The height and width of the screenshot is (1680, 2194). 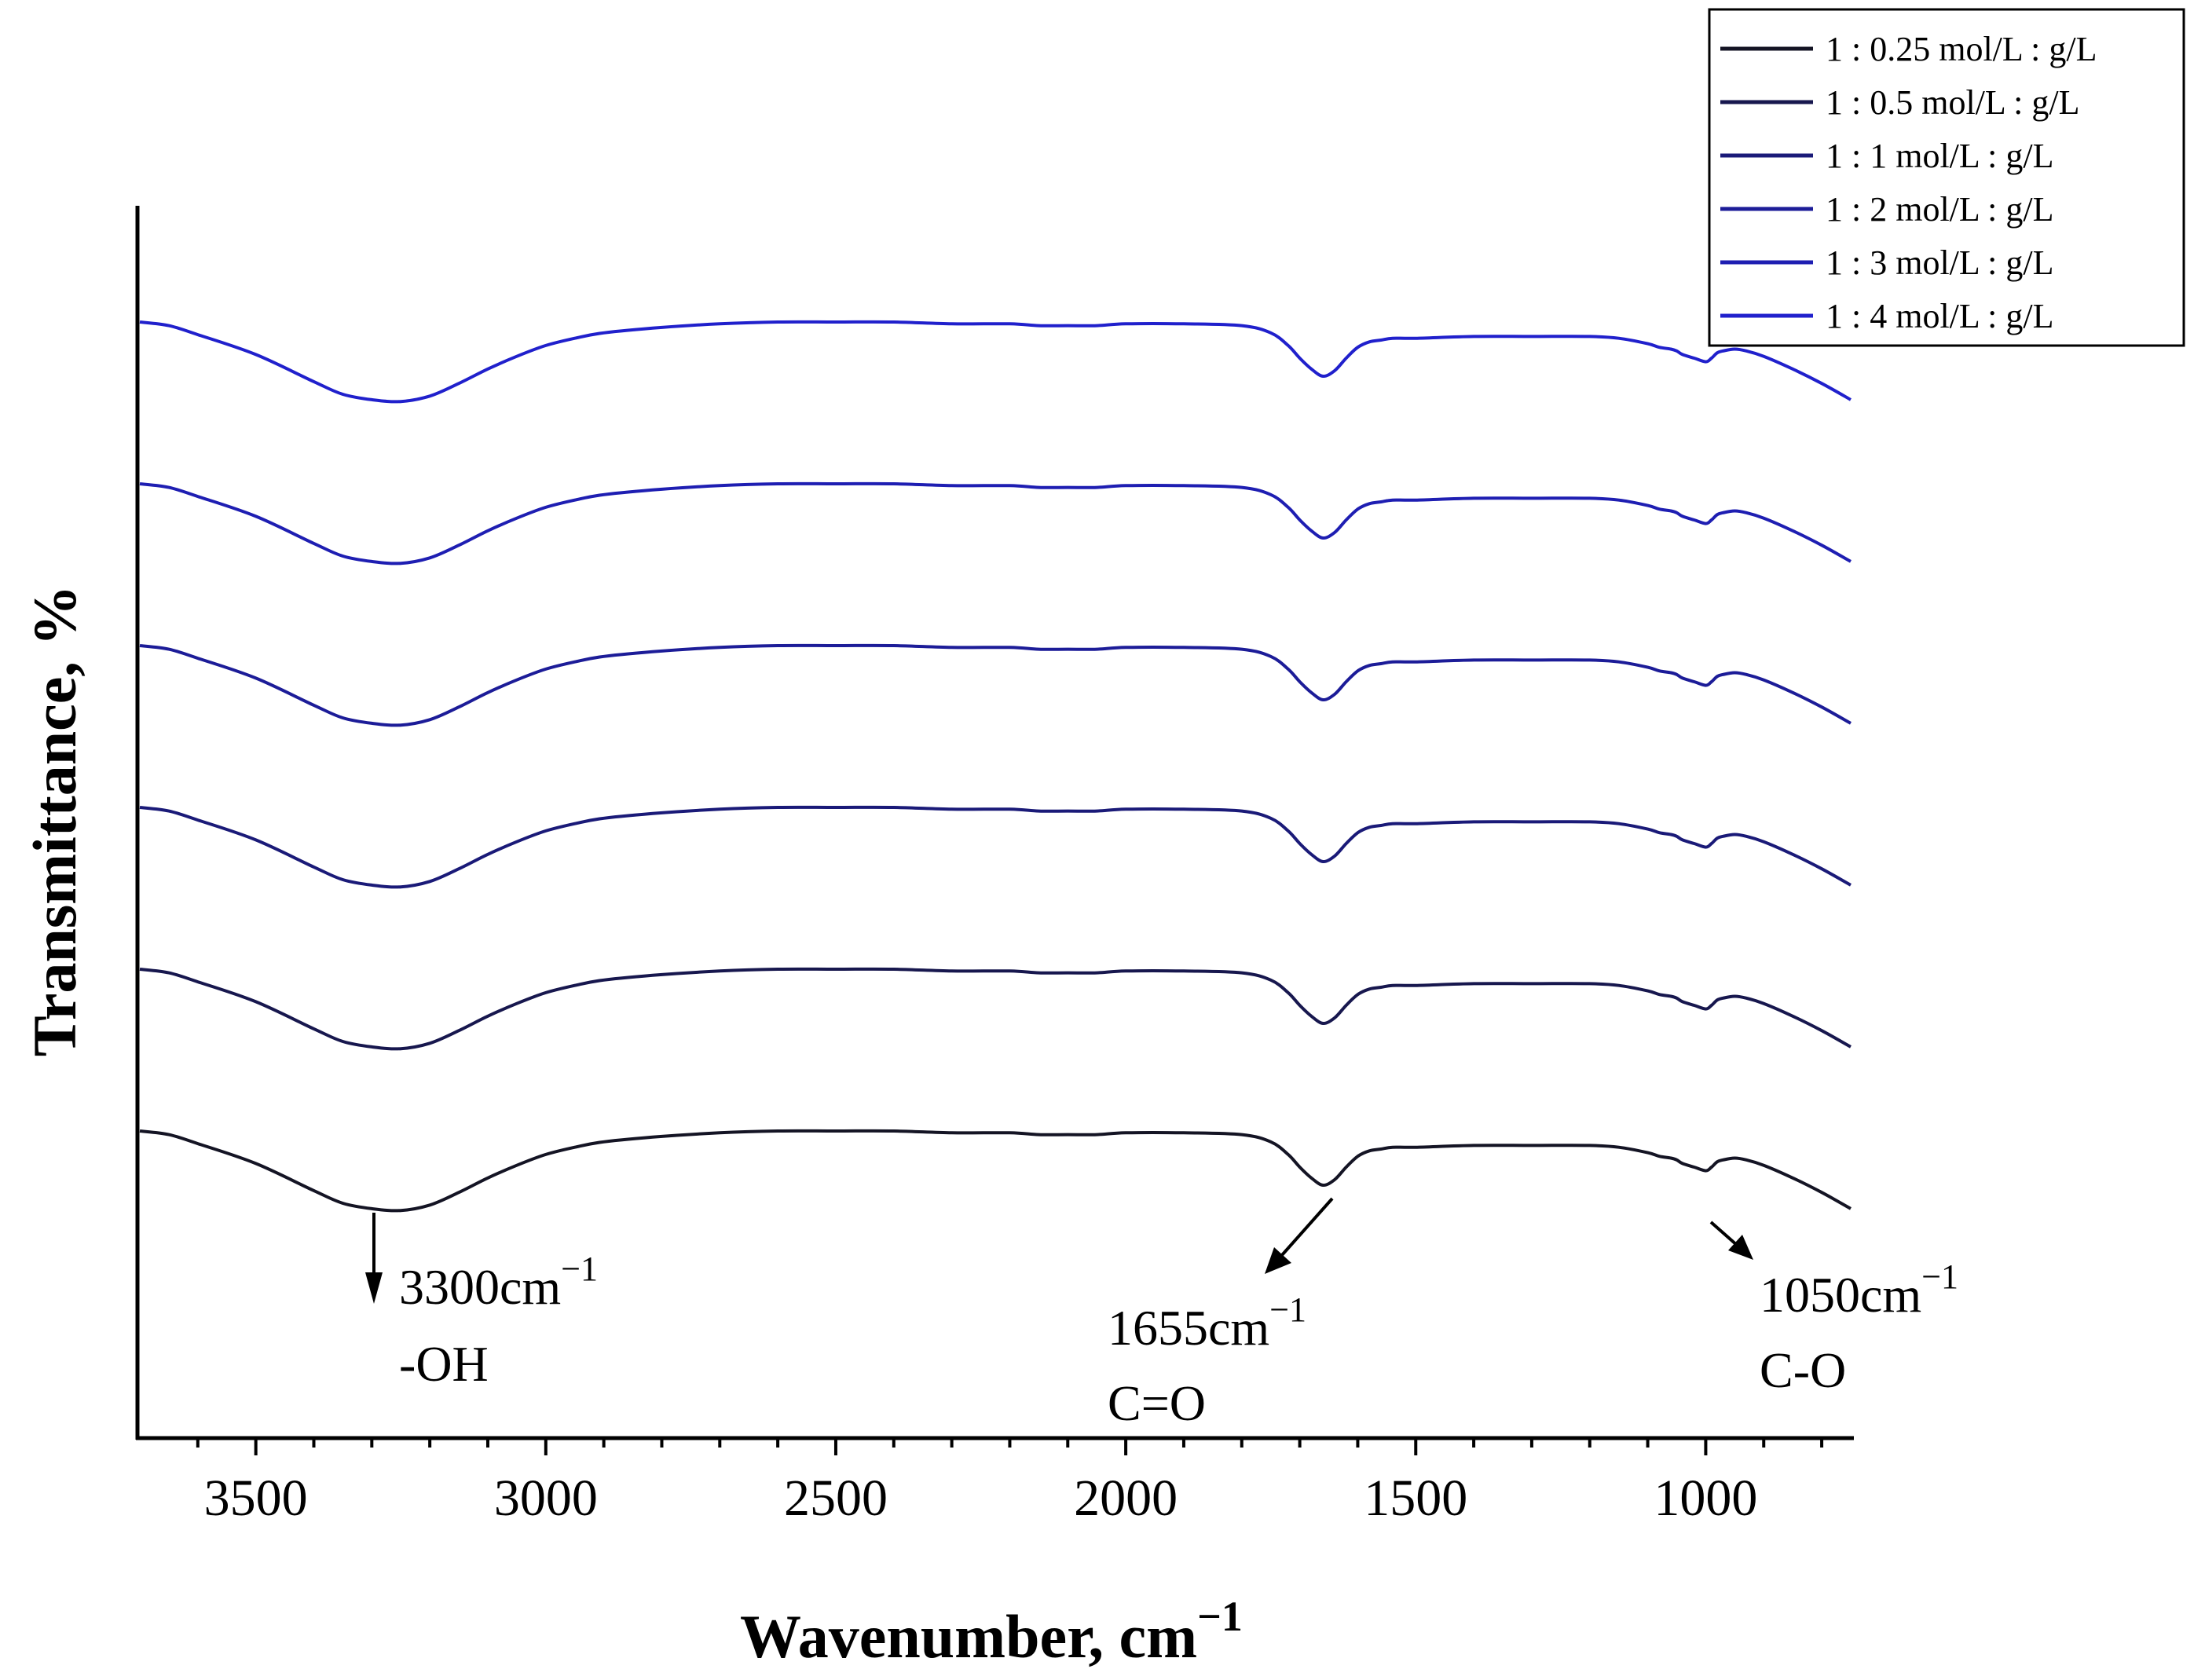 I want to click on annotations: 3300cm−1 -OH 1655cm−1 C=O 1050cm−1 C-O, so click(x=1161, y=1314).